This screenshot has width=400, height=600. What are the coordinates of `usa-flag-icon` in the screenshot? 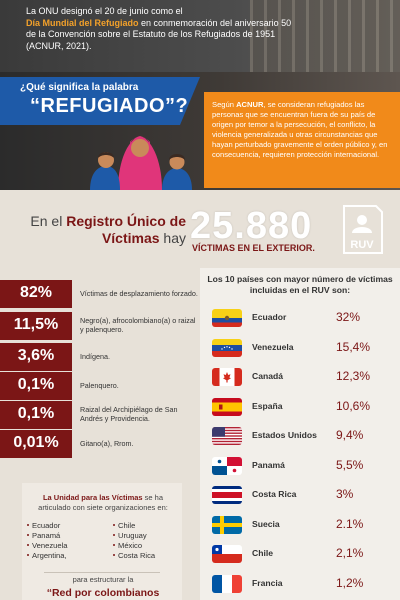 It's located at (227, 436).